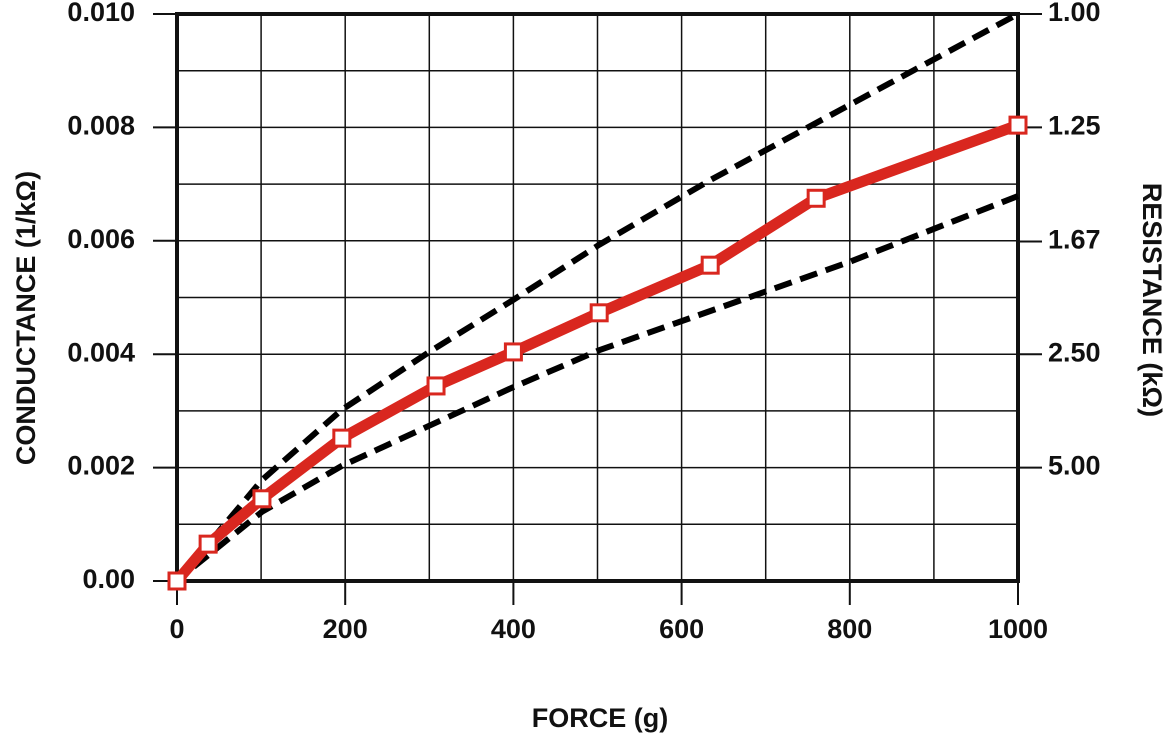 Image resolution: width=1168 pixels, height=746 pixels. What do you see at coordinates (1074, 126) in the screenshot?
I see `y2-tick-label: 1.25` at bounding box center [1074, 126].